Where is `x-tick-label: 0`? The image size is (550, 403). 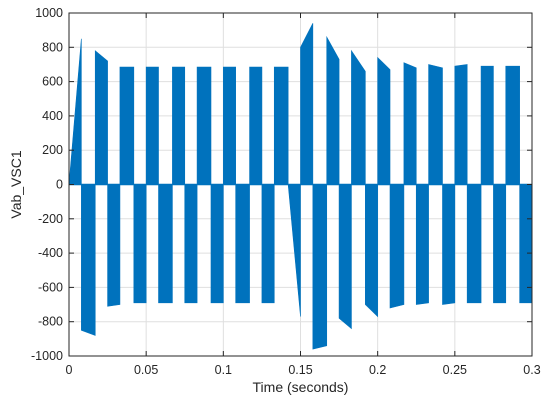 x-tick-label: 0 is located at coordinates (69, 370).